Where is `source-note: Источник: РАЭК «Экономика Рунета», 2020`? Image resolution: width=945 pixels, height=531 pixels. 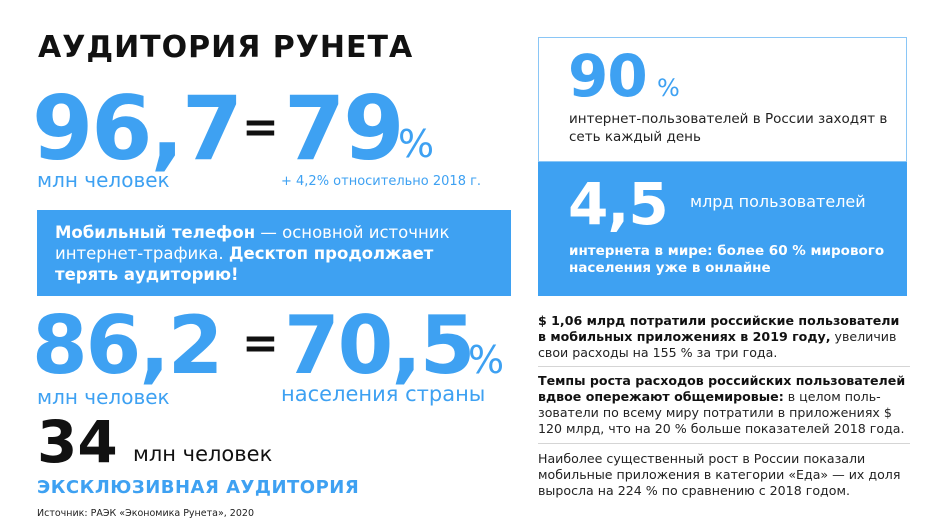
source-note: Источник: РАЭК «Экономика Рунета», 2020 is located at coordinates (145, 513).